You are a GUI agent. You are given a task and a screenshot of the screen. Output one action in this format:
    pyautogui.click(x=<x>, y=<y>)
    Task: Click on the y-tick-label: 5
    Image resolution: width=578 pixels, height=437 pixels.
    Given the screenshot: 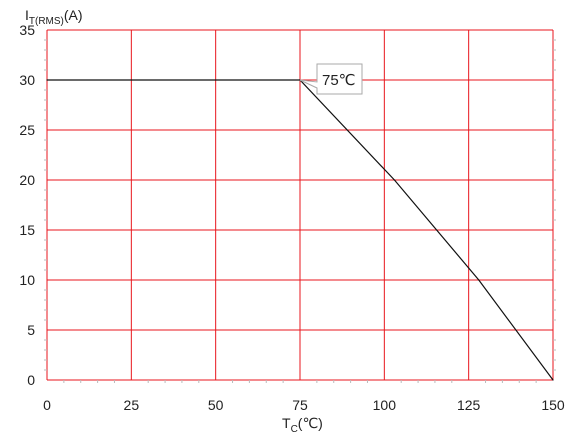 What is the action you would take?
    pyautogui.click(x=31, y=330)
    